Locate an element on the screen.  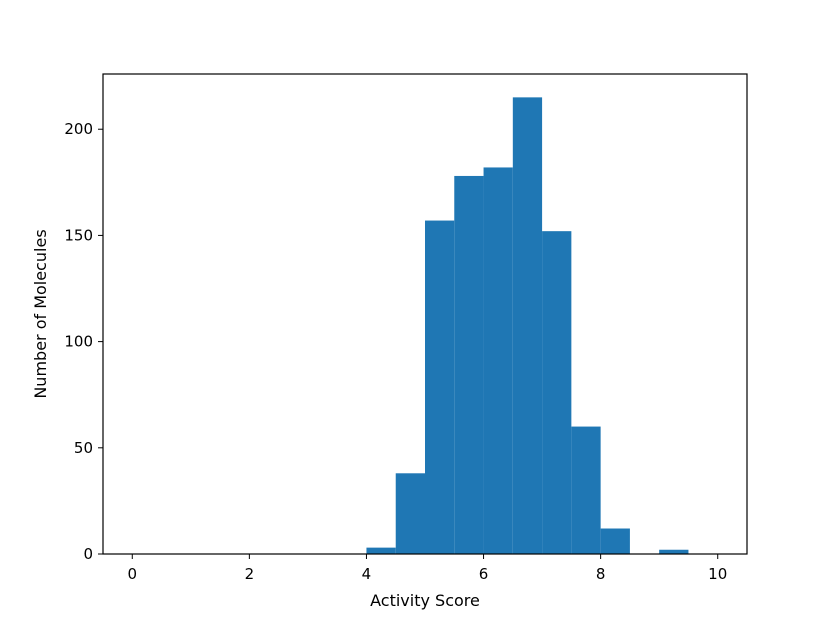
y-axis-ticks: 0 50 100 150 200 is located at coordinates (83, 341).